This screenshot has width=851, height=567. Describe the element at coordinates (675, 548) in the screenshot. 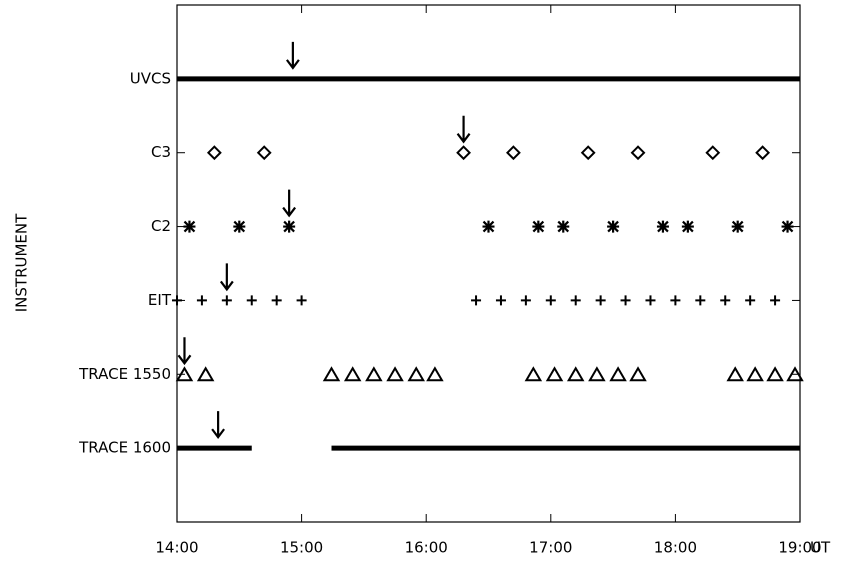

I see `x-tick-label: 18:00` at that location.